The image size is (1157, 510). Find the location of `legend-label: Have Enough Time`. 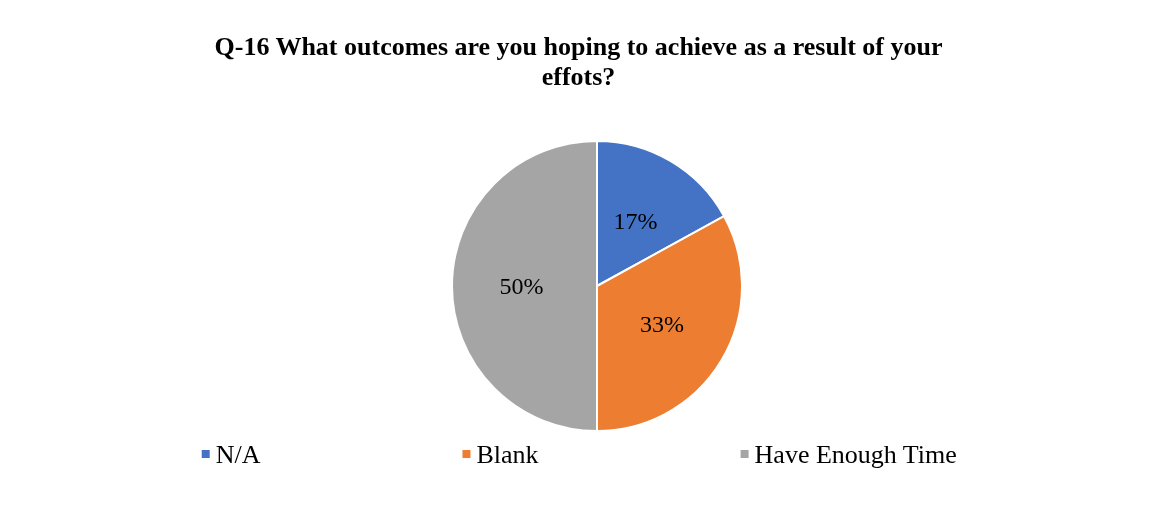

legend-label: Have Enough Time is located at coordinates (855, 454).